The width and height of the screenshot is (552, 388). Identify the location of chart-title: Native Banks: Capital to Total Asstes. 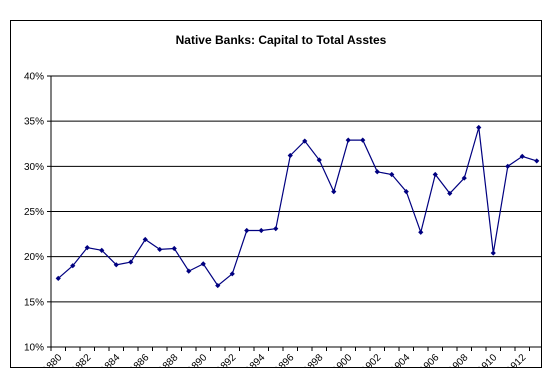
(281, 40).